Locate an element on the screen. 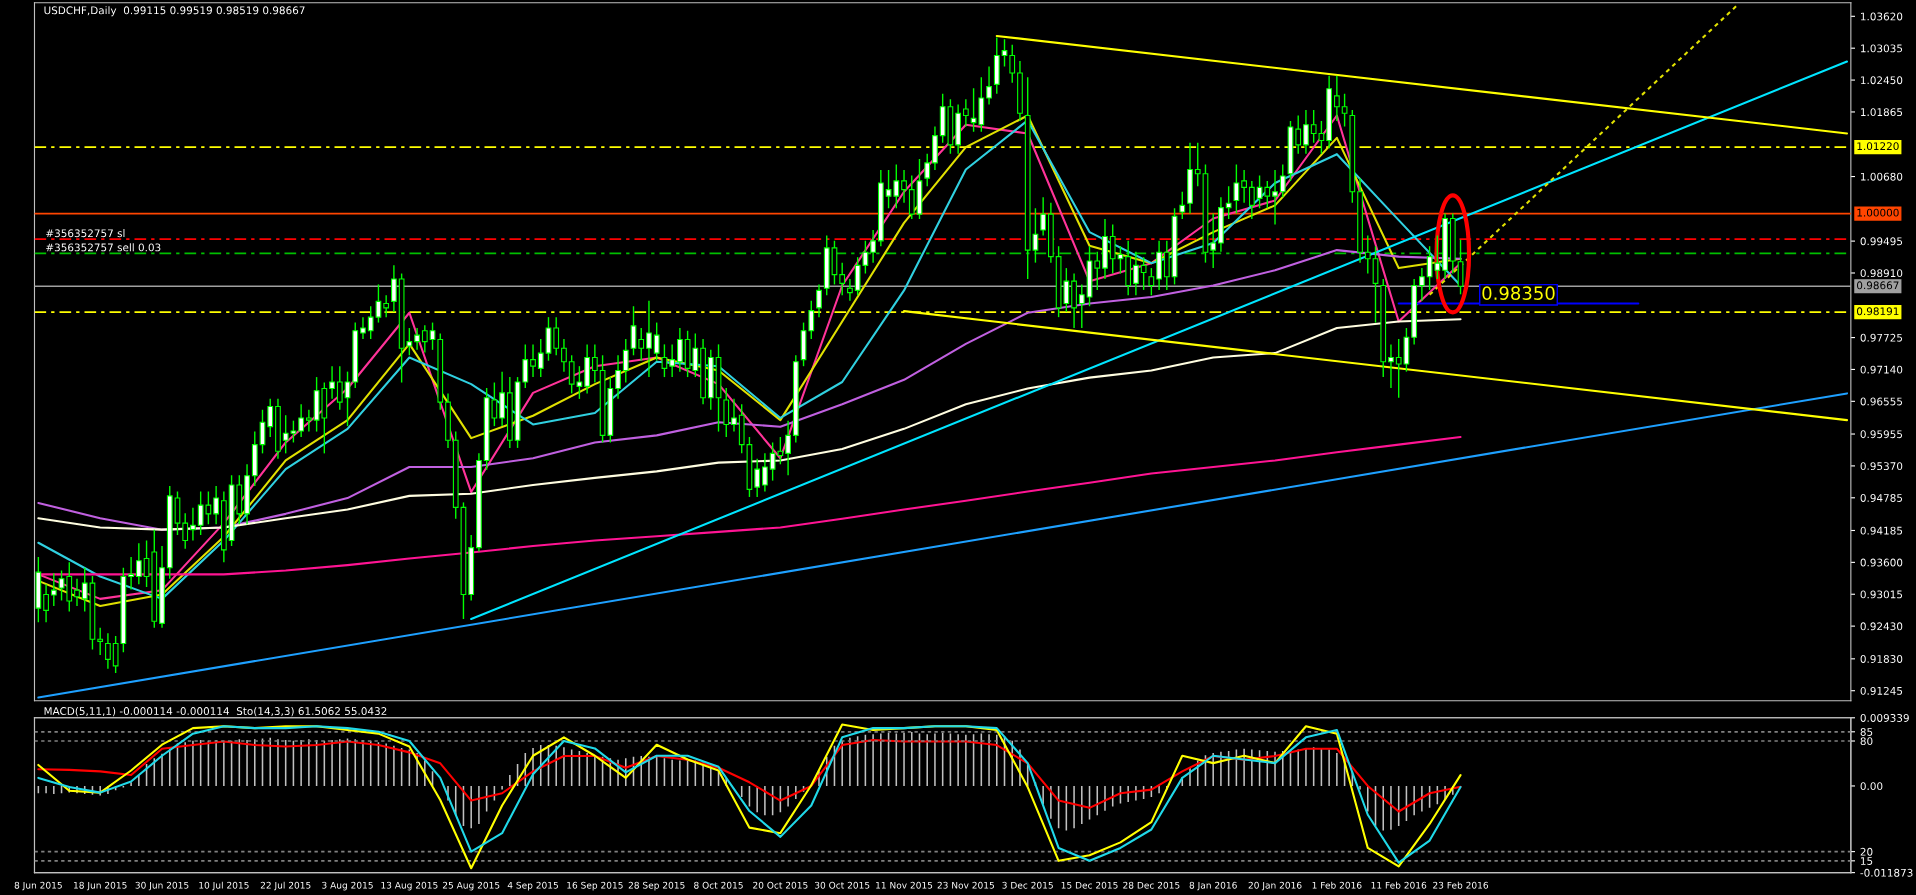 The height and width of the screenshot is (895, 1916). x-tick-label: 28 Dec 2015 is located at coordinates (1151, 885).